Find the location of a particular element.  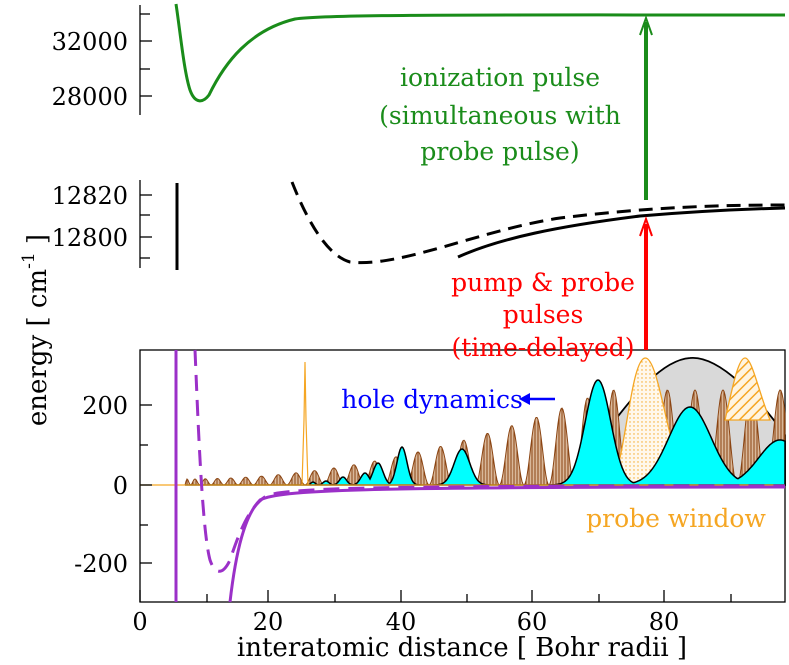

excited-state-dashed-curve is located at coordinates (538, 223).